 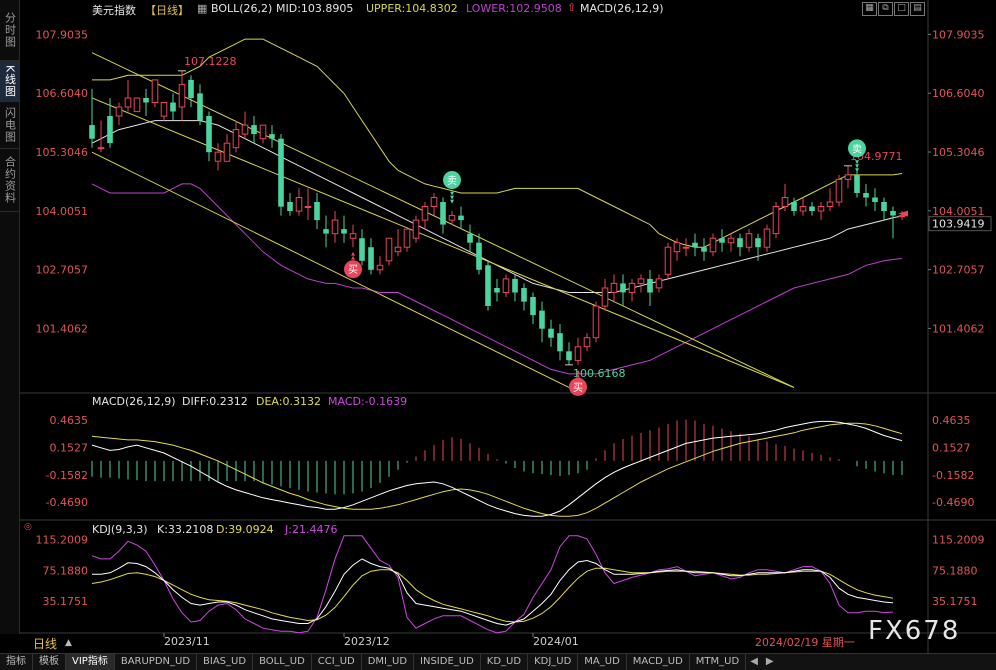 I want to click on sidebar-tab-timeshare: 分时图, so click(x=9, y=30).